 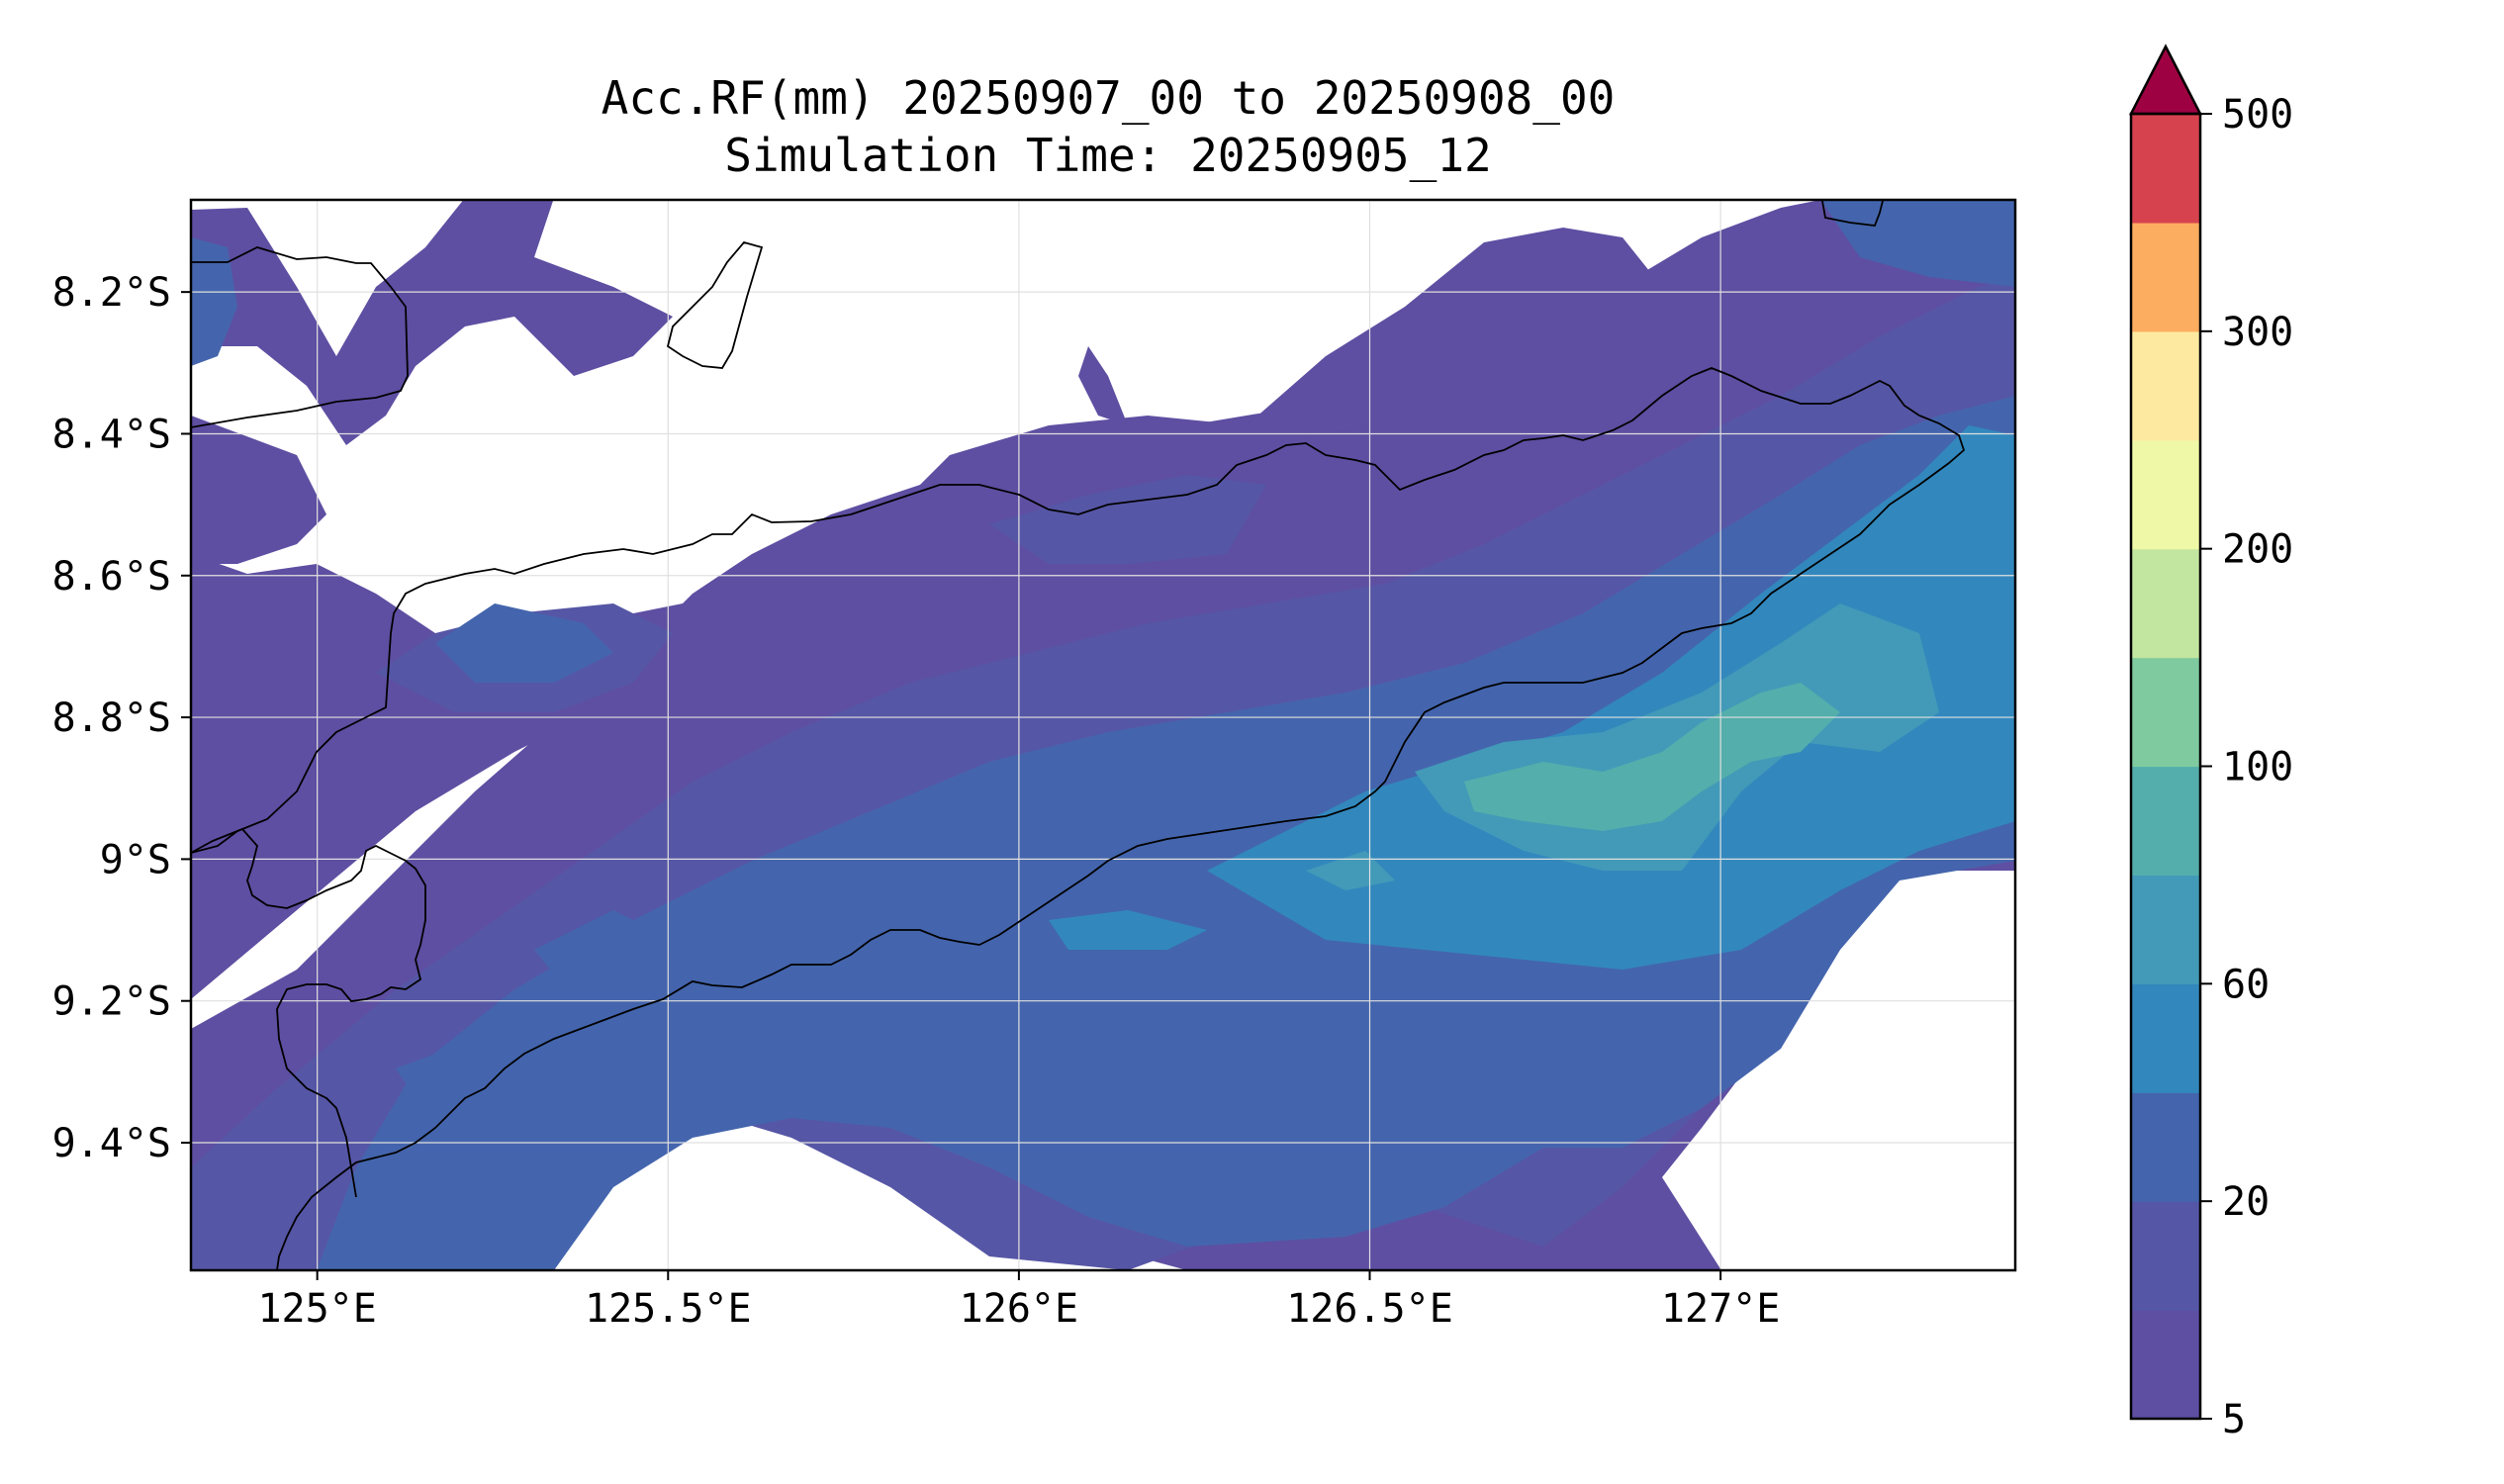 What do you see at coordinates (2257, 550) in the screenshot?
I see `colorbar-label: 200` at bounding box center [2257, 550].